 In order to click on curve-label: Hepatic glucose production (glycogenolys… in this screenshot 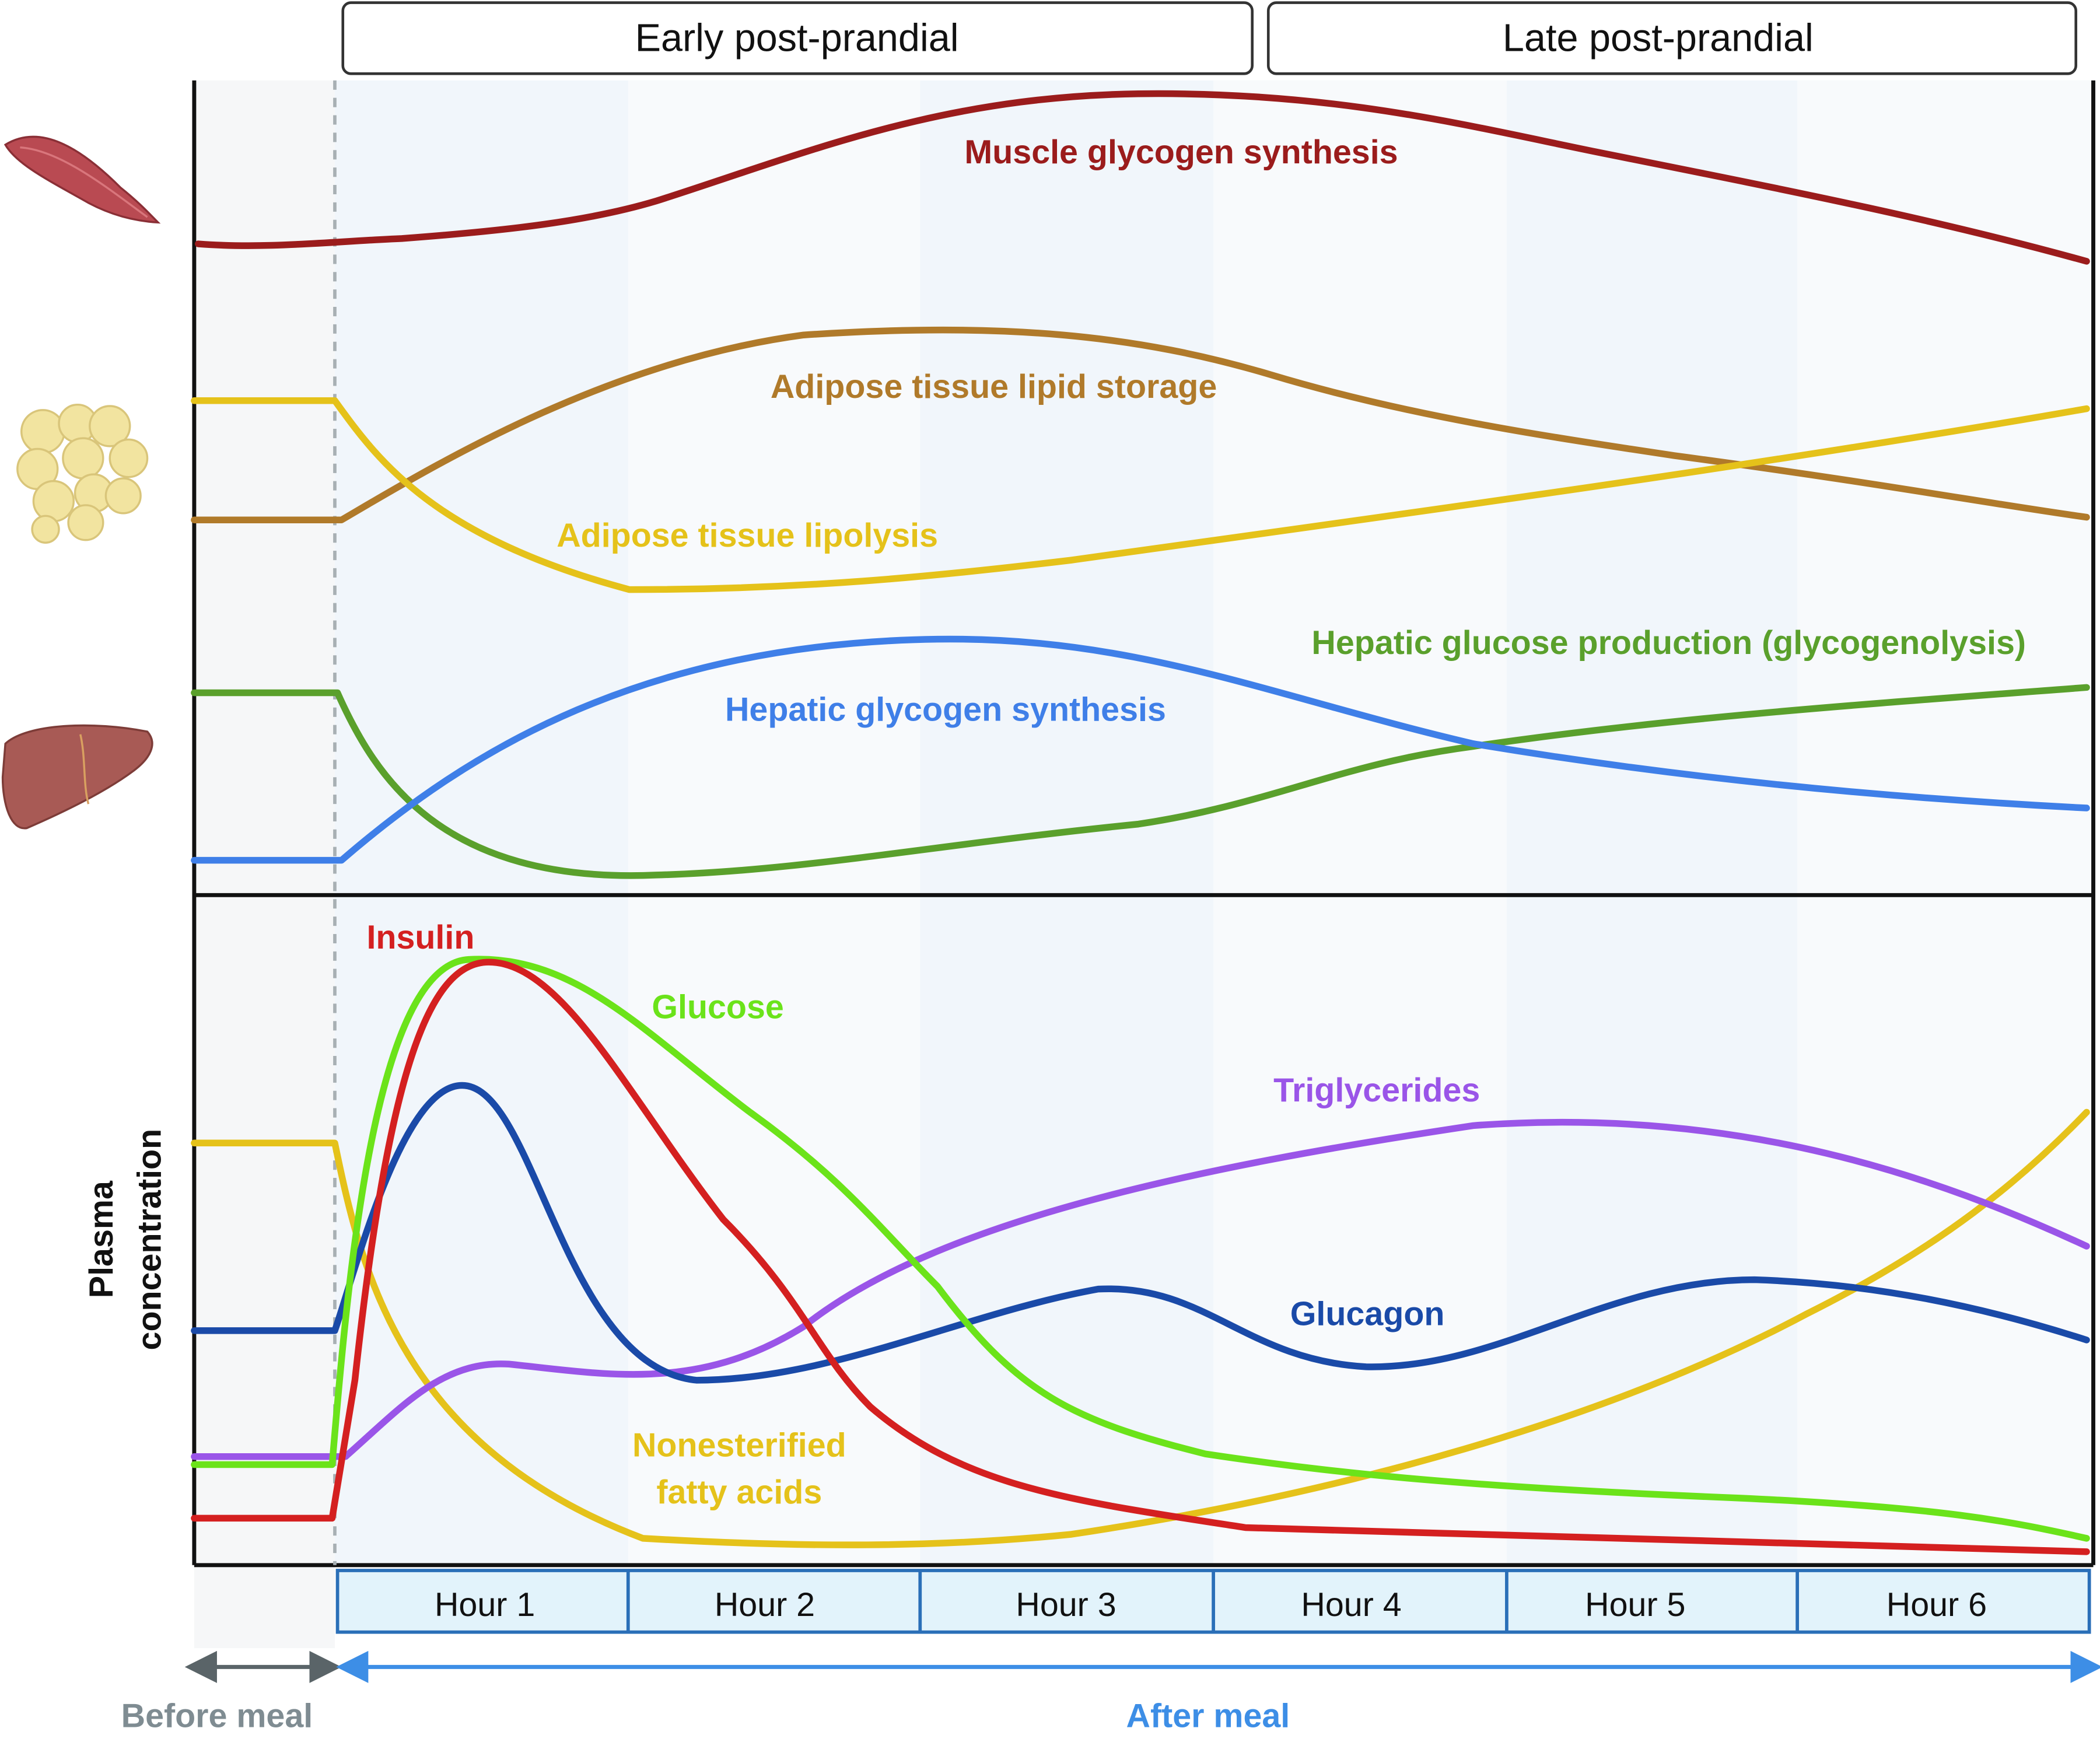, I will do `click(1668, 643)`.